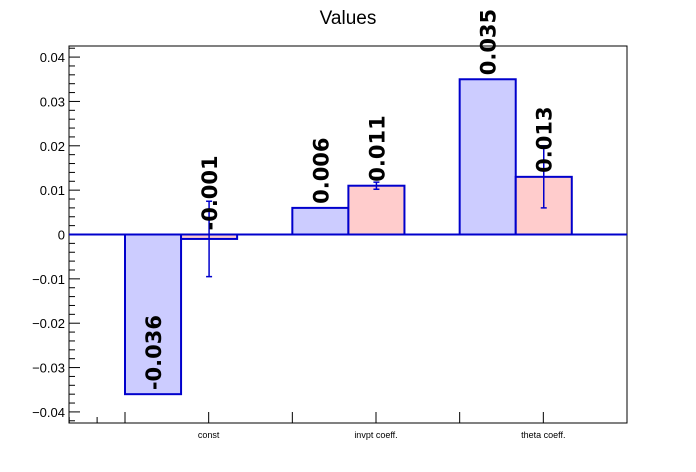 This screenshot has width=696, height=472. Describe the element at coordinates (348, 426) in the screenshot. I see `x-axis: const invpt coeff. theta coeff.` at that location.